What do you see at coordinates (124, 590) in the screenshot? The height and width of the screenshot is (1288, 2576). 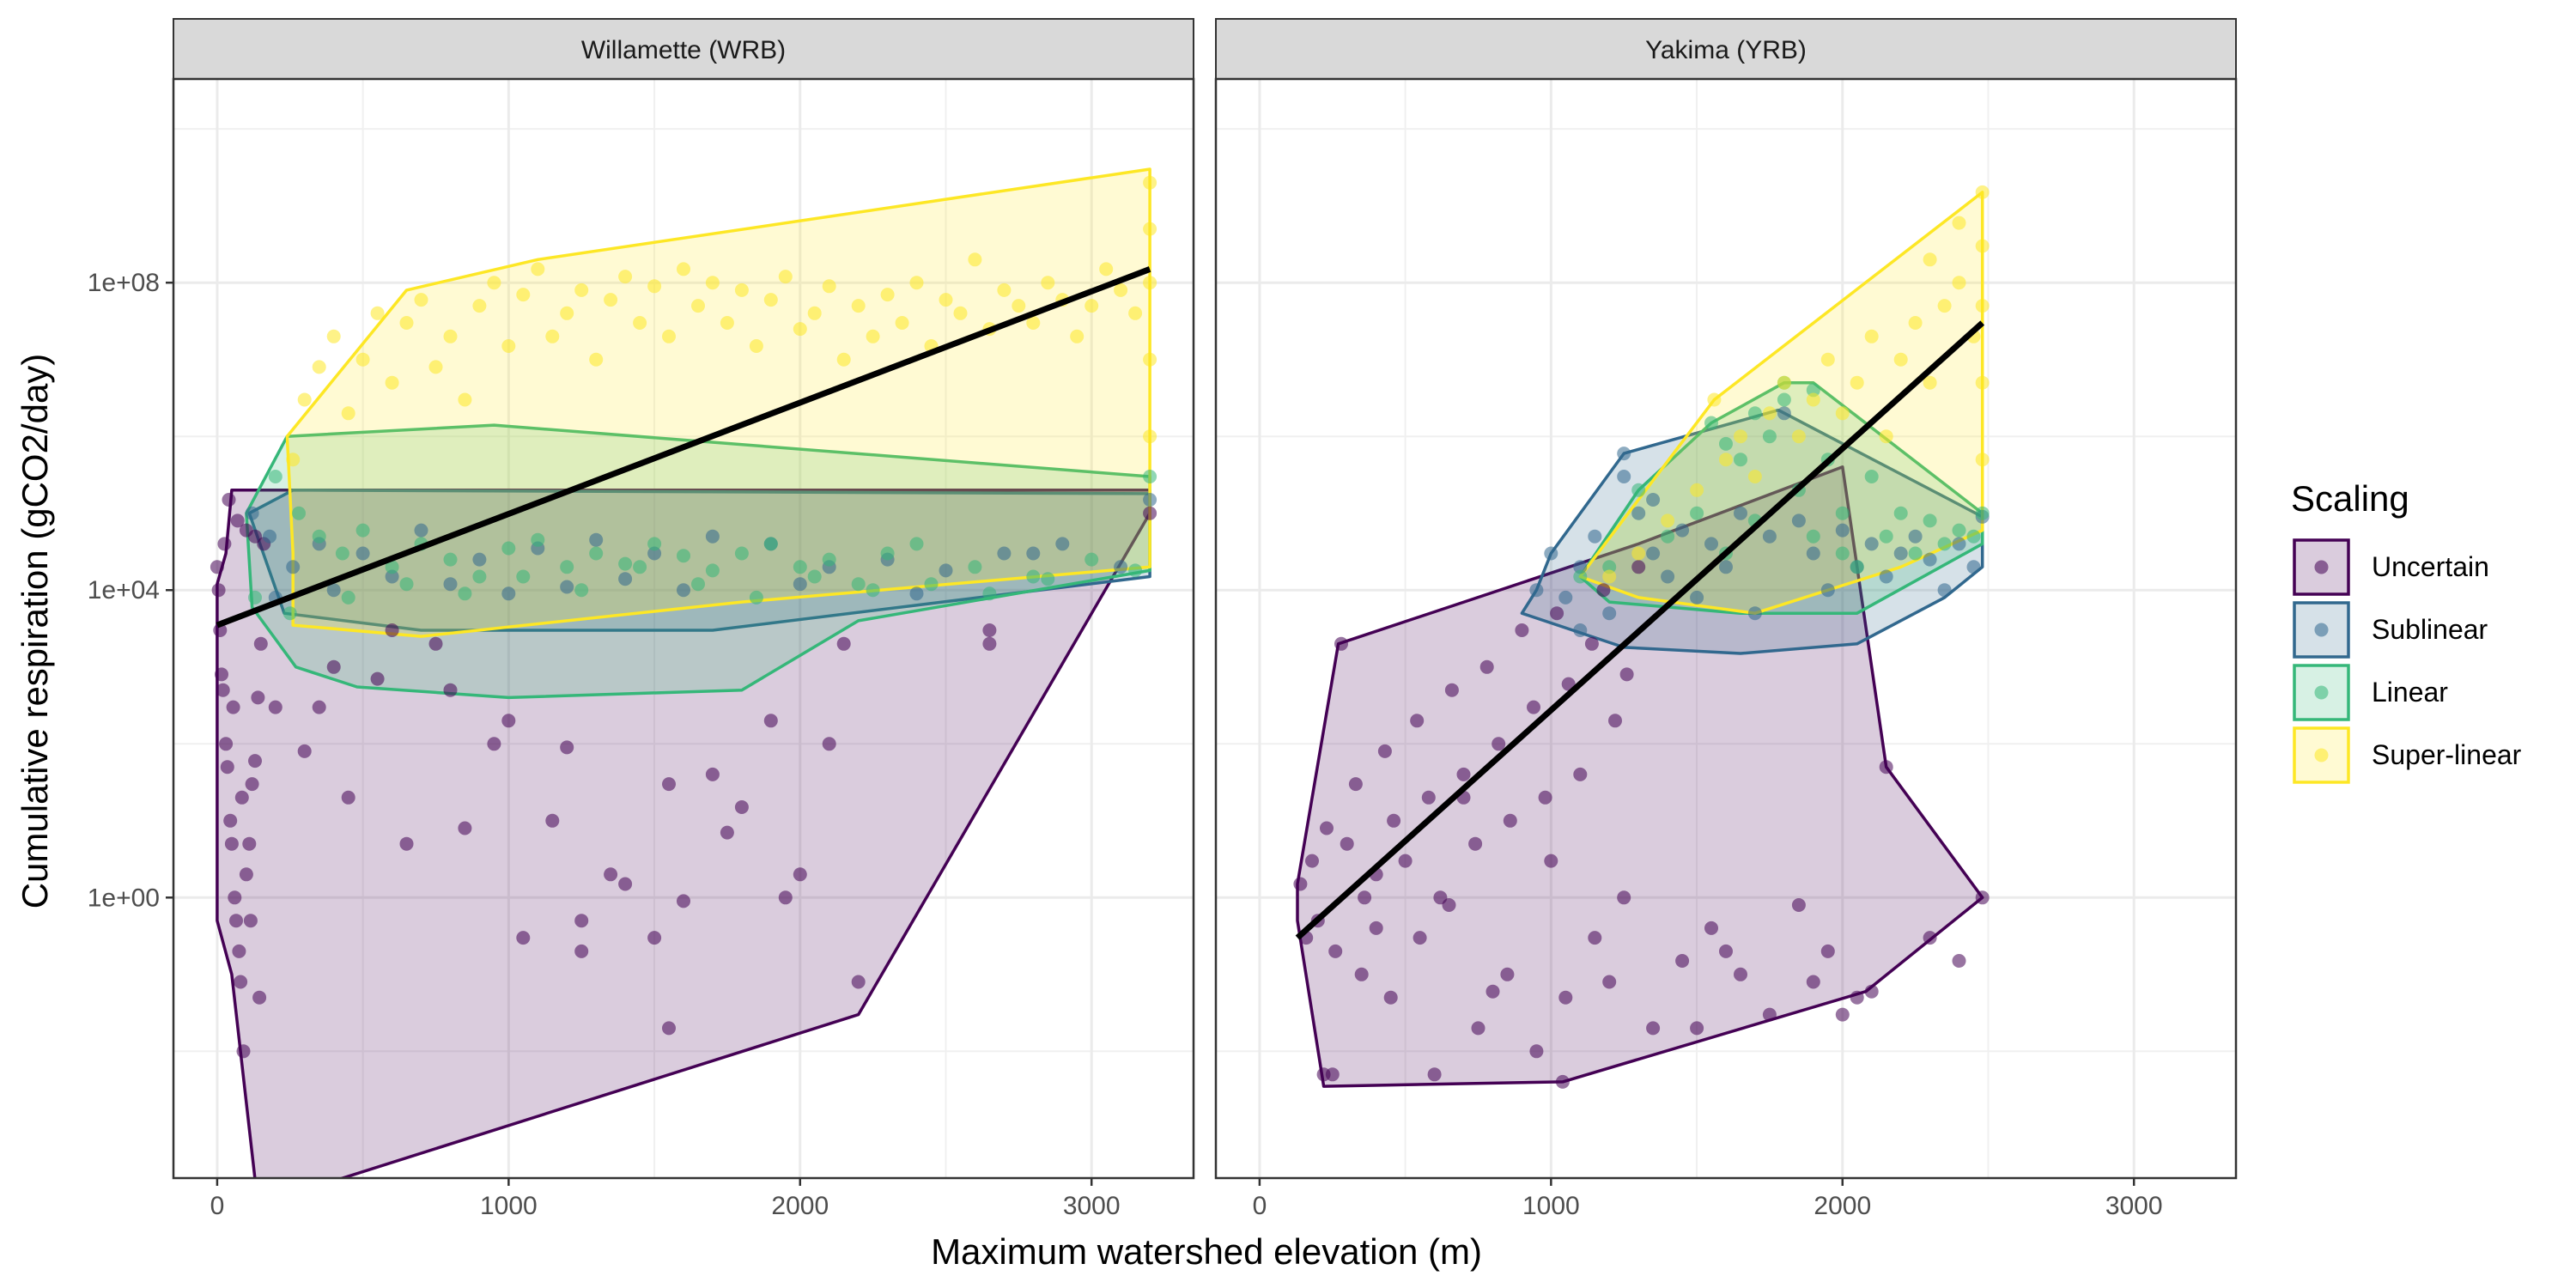 I see `y-tick-label: 1e+04` at bounding box center [124, 590].